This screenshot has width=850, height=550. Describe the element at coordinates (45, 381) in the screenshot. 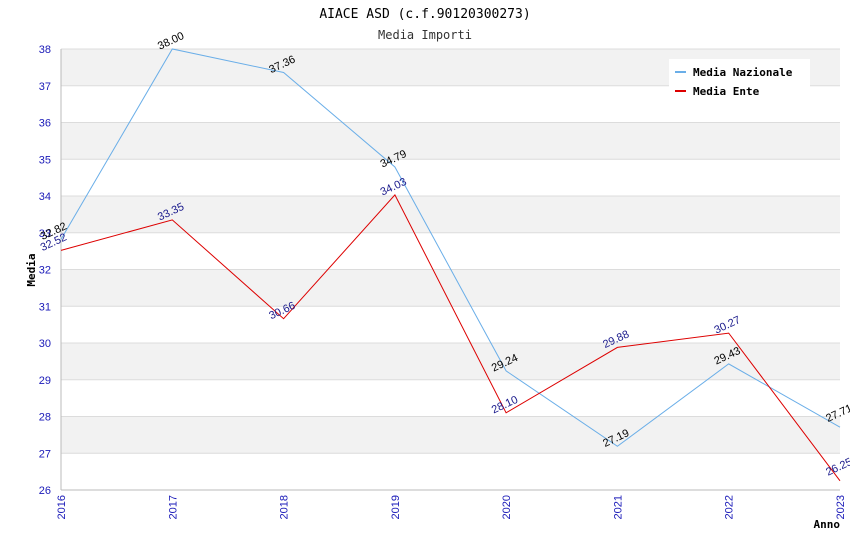

I see `y-tick-label: 29` at that location.